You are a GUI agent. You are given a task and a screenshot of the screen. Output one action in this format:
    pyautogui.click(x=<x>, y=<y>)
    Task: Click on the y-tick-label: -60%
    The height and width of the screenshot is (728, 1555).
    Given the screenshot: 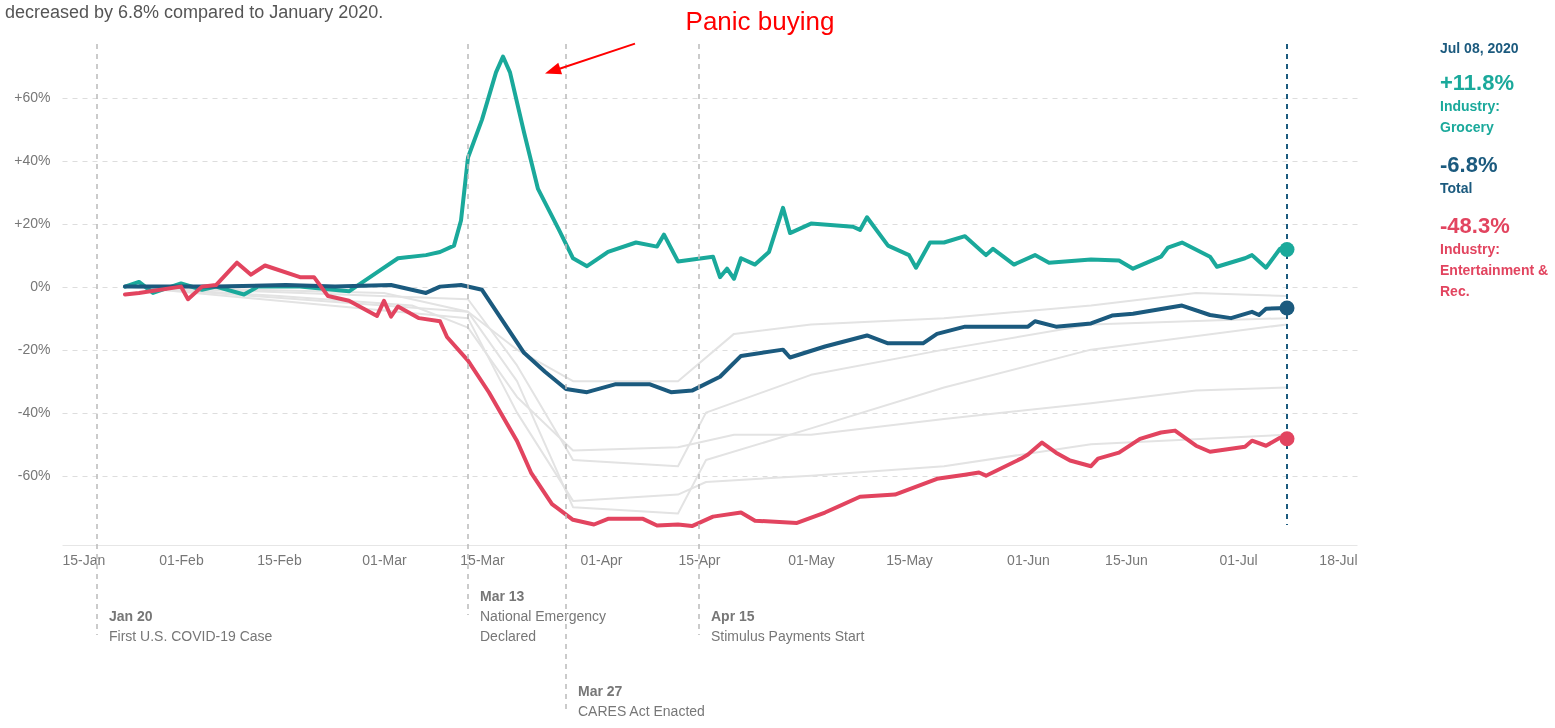 What is the action you would take?
    pyautogui.click(x=34, y=475)
    